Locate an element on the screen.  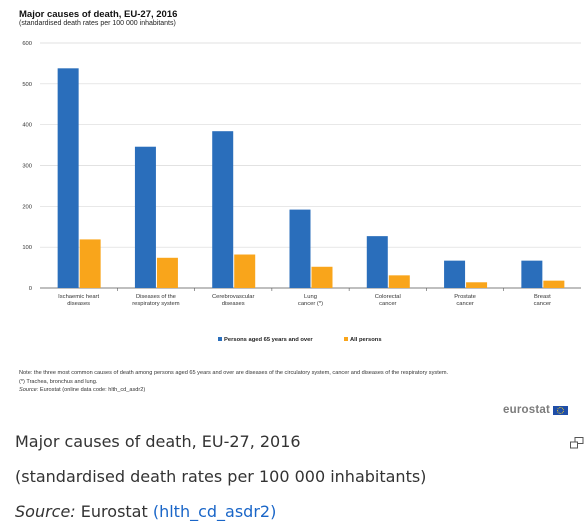
caption-title: Major causes of death, EU-27, 2016 is located at coordinates (158, 441).